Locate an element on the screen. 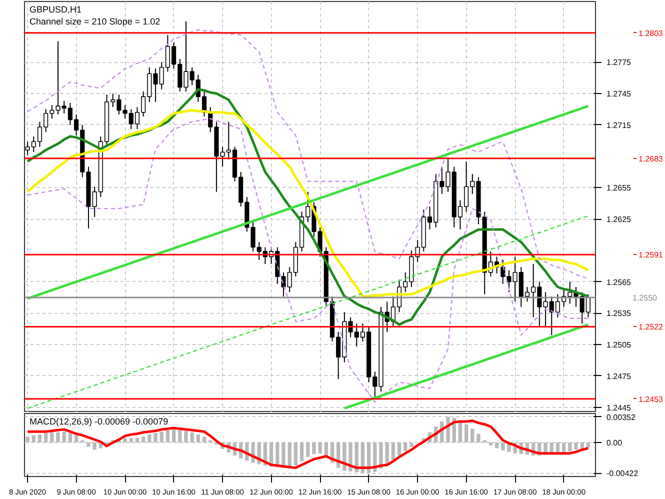 The height and width of the screenshot is (499, 665). chart-title: GBPUSD,H1 is located at coordinates (56, 9).